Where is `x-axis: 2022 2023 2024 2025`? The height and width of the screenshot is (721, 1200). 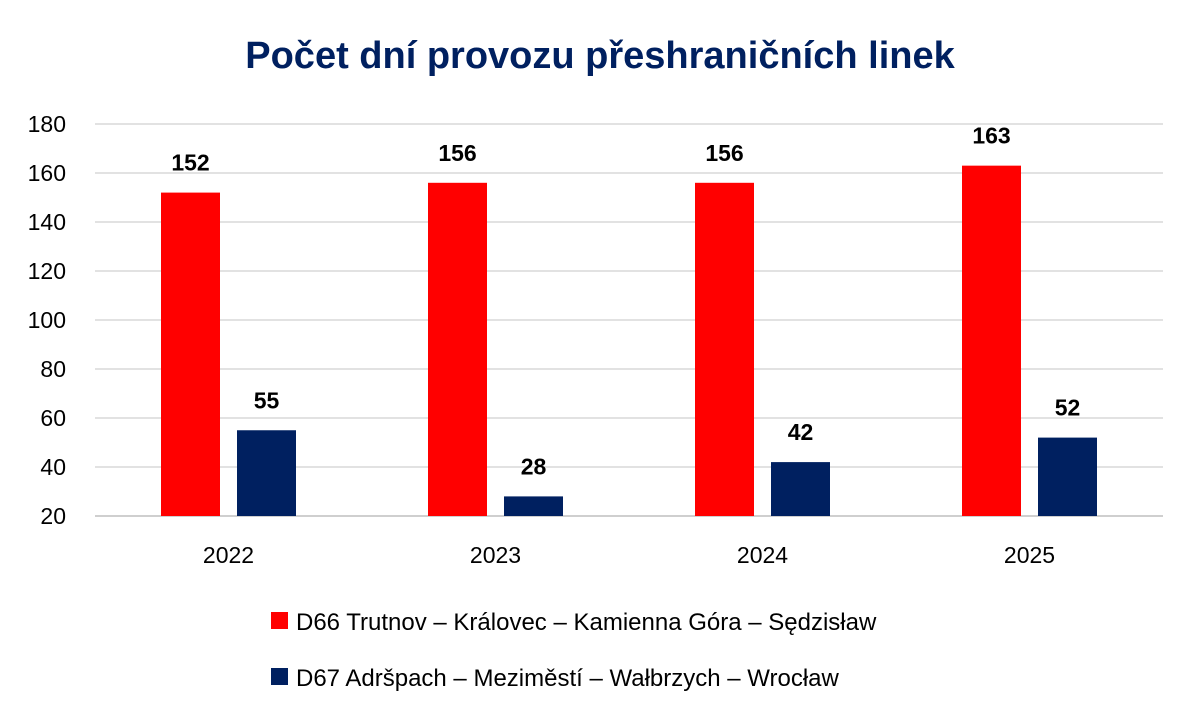 x-axis: 2022 2023 2024 2025 is located at coordinates (629, 555).